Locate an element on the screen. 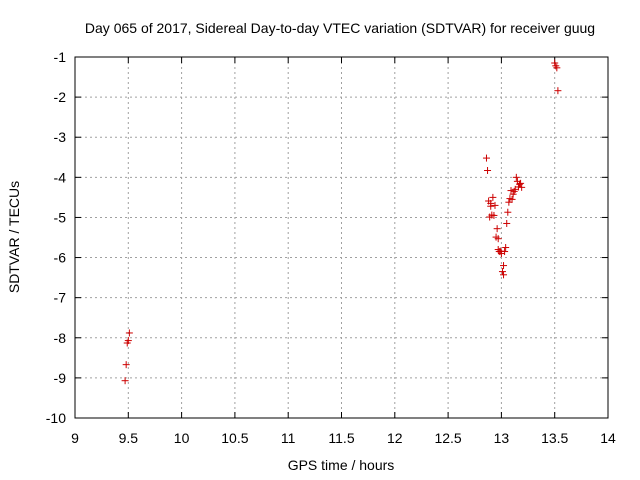 This screenshot has width=640, height=480. x-tick-label: 14 is located at coordinates (608, 438).